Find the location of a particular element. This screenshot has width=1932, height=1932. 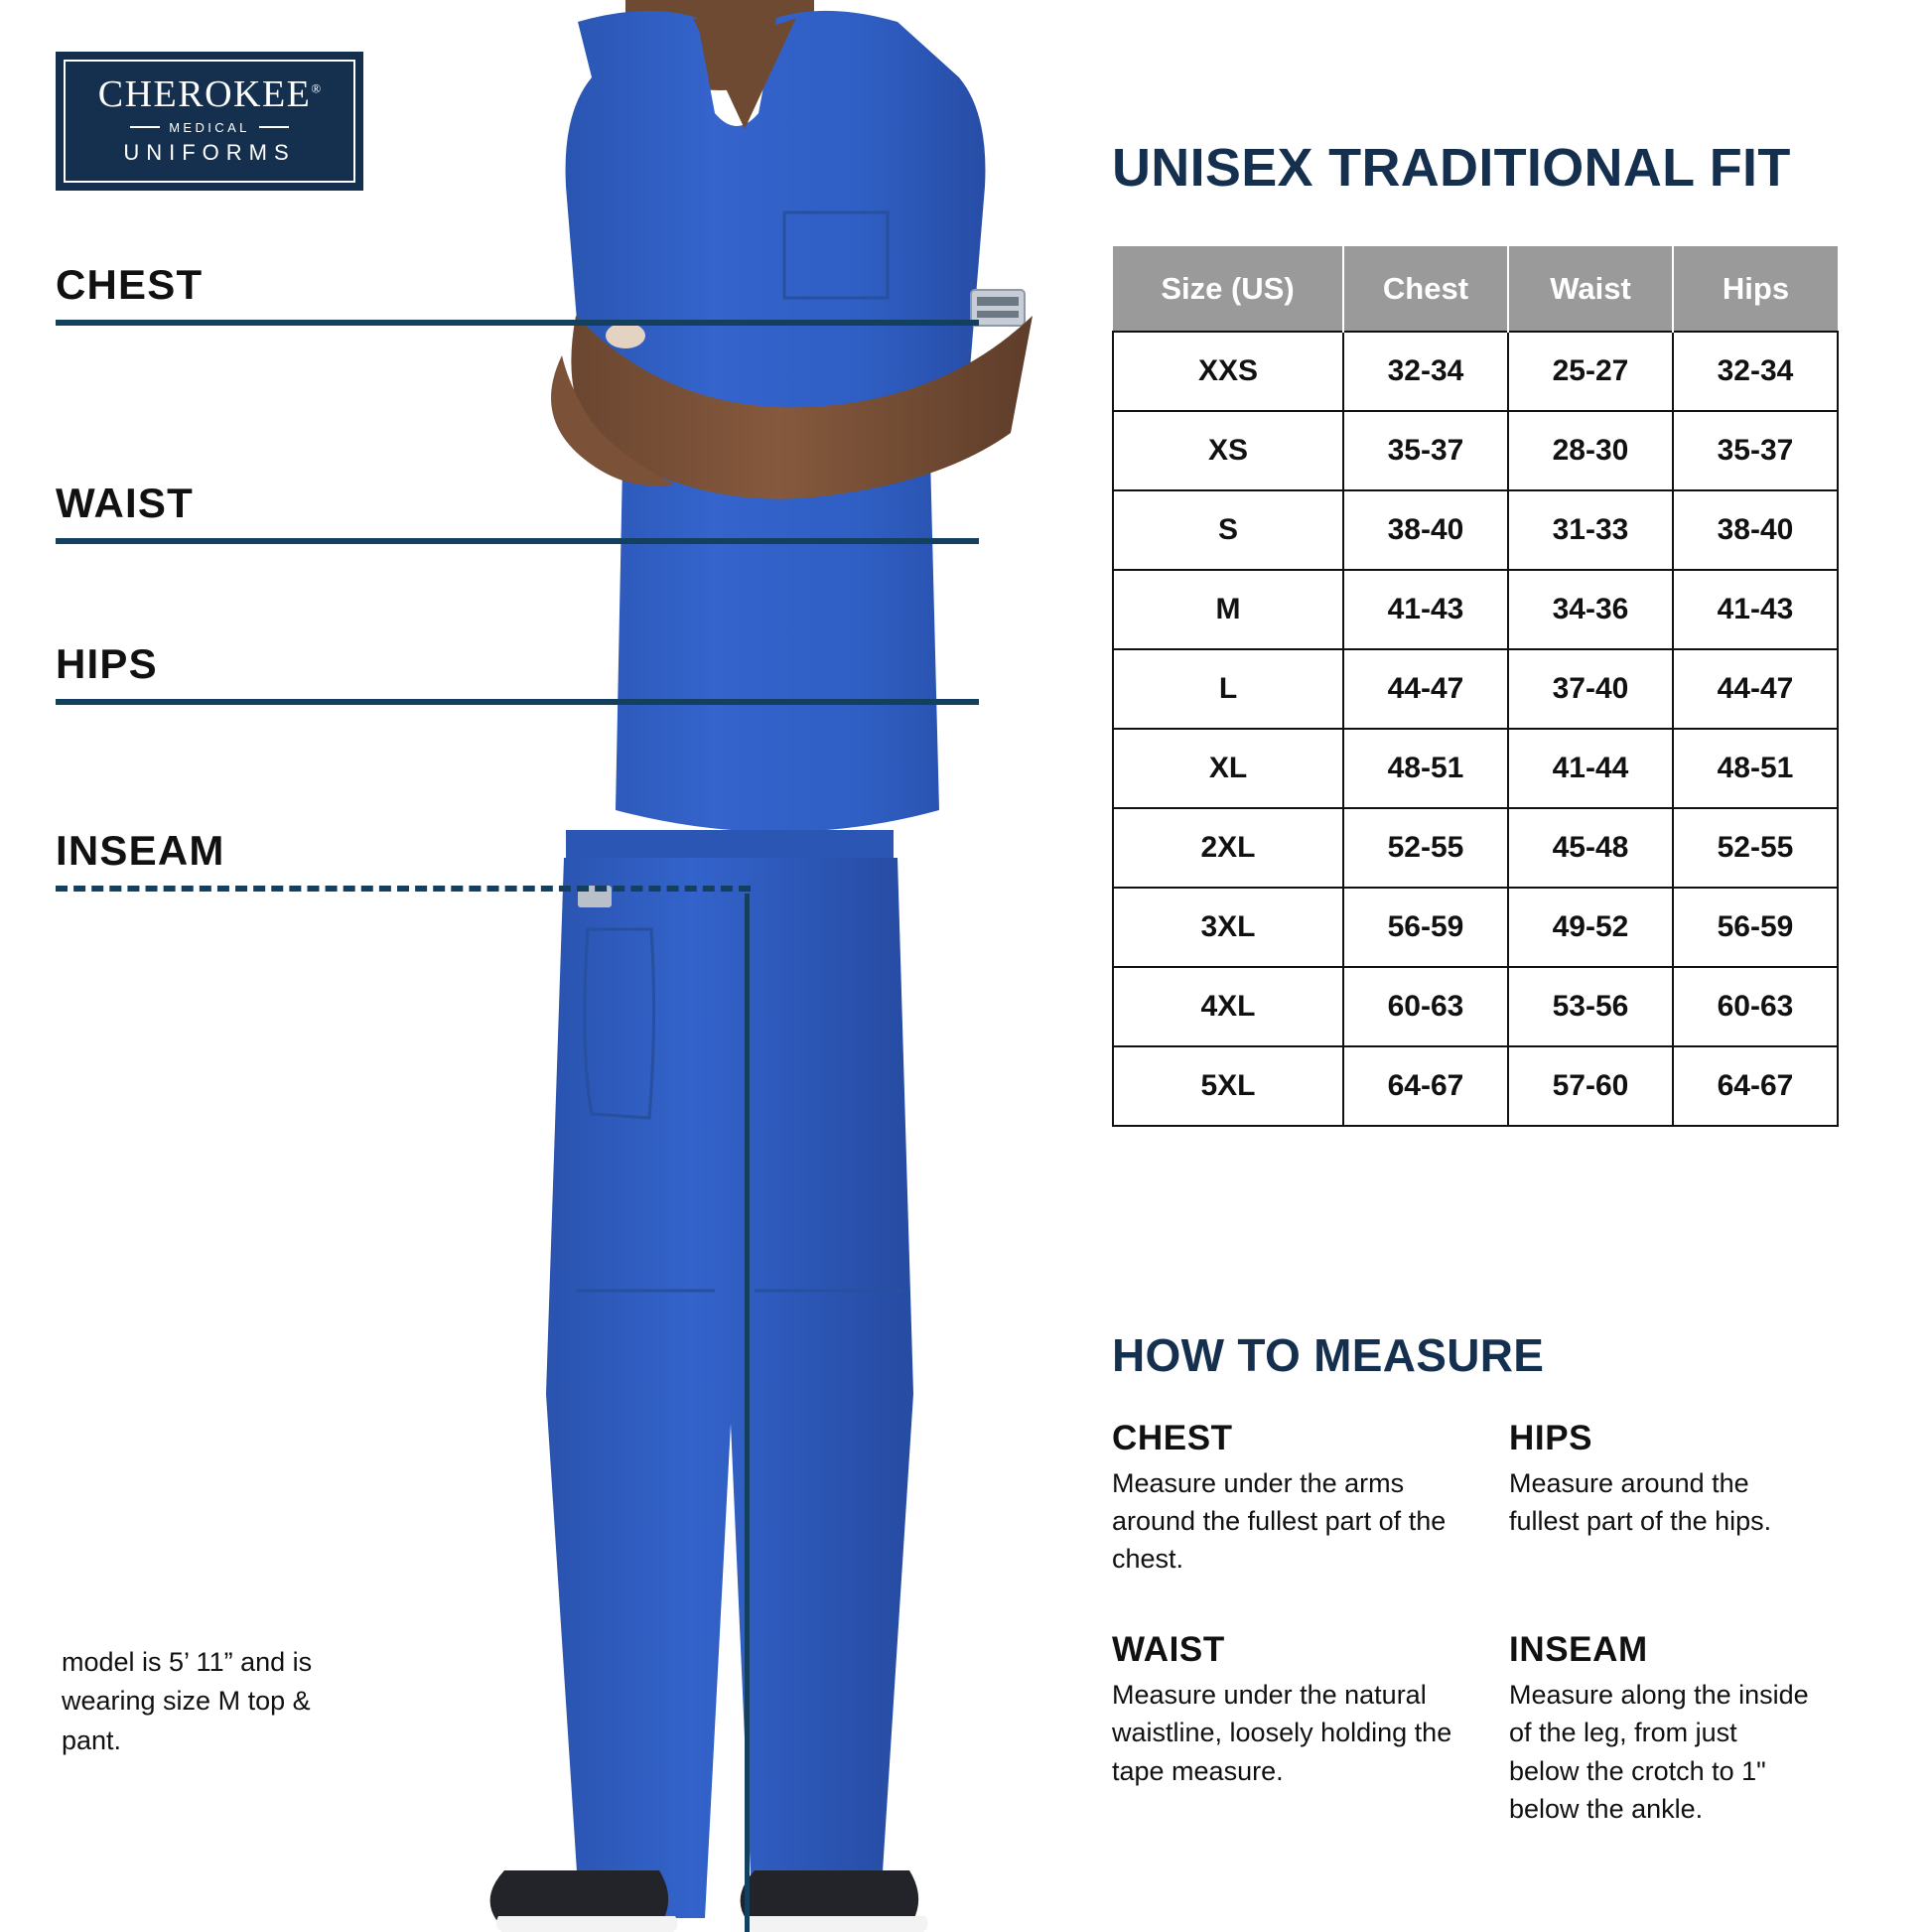

cargo-pocket is located at coordinates (619, 1024).